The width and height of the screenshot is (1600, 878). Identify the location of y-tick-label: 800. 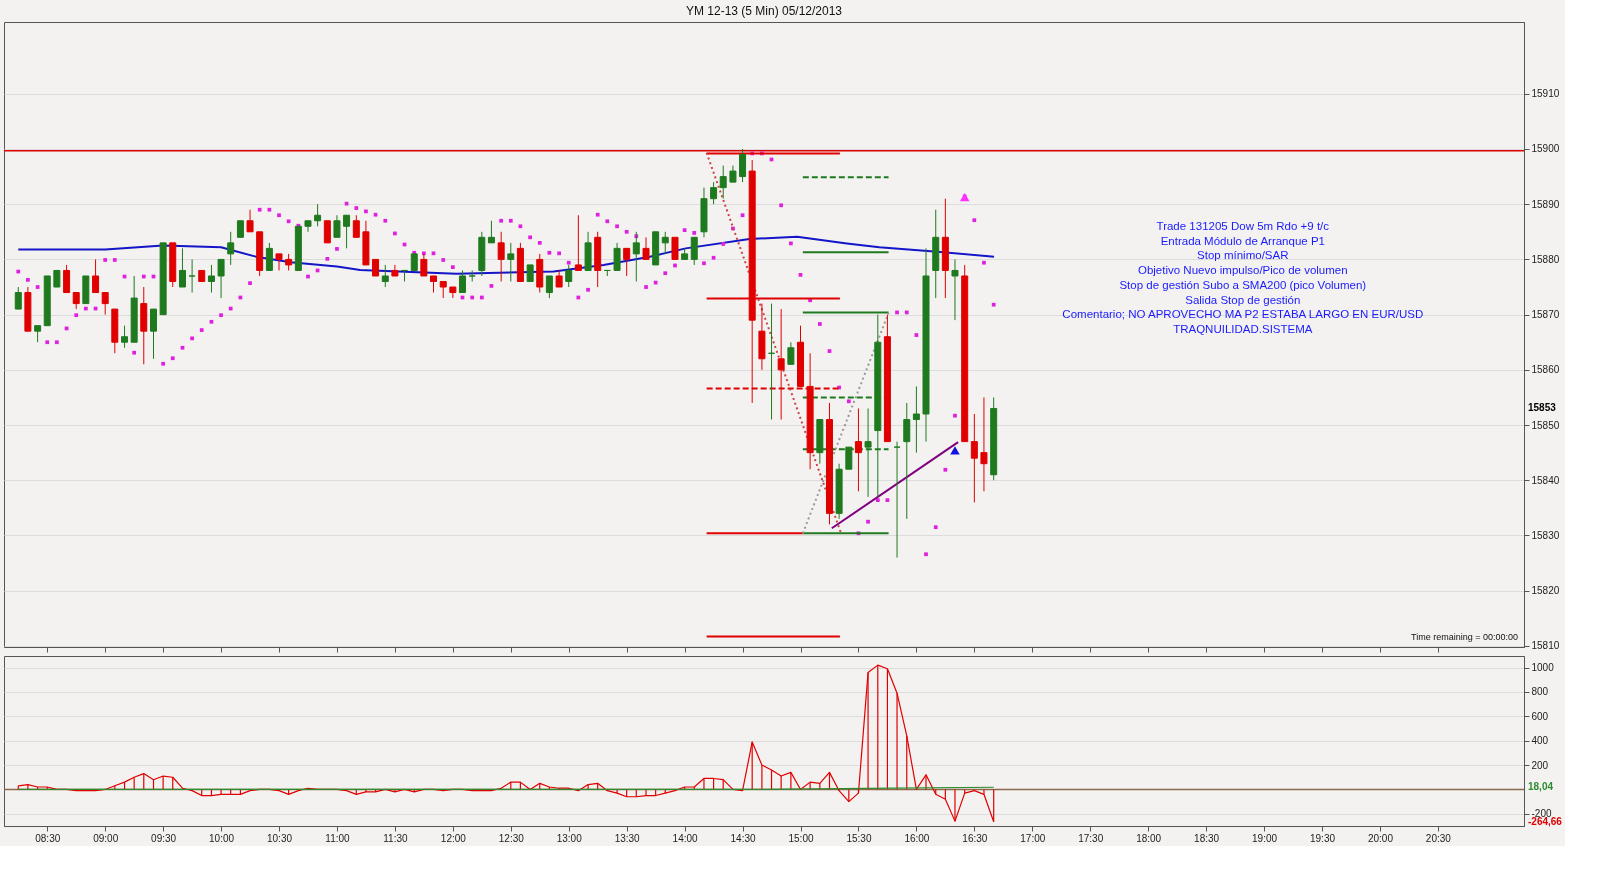
(1540, 692).